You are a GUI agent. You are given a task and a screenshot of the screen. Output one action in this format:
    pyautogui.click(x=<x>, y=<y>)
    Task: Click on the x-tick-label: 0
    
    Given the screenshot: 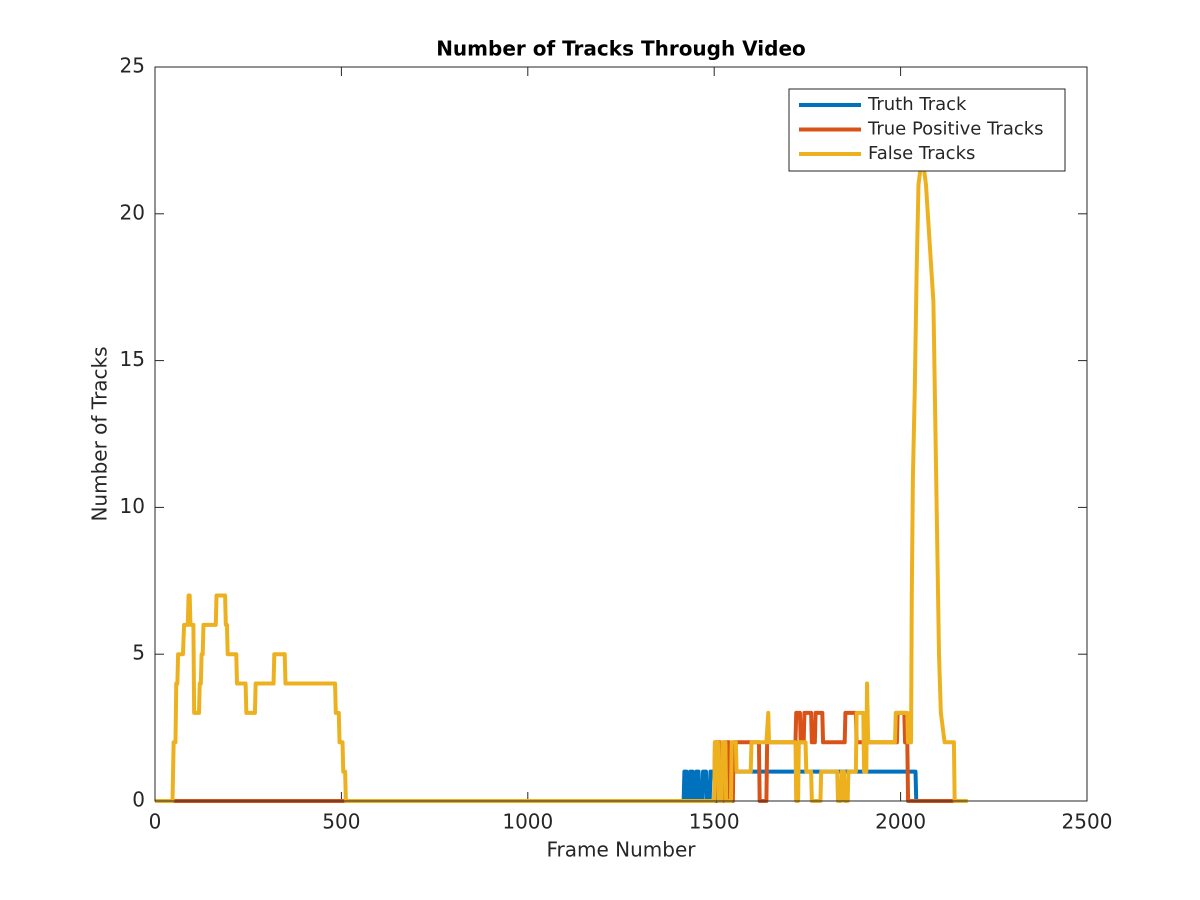 What is the action you would take?
    pyautogui.click(x=155, y=822)
    